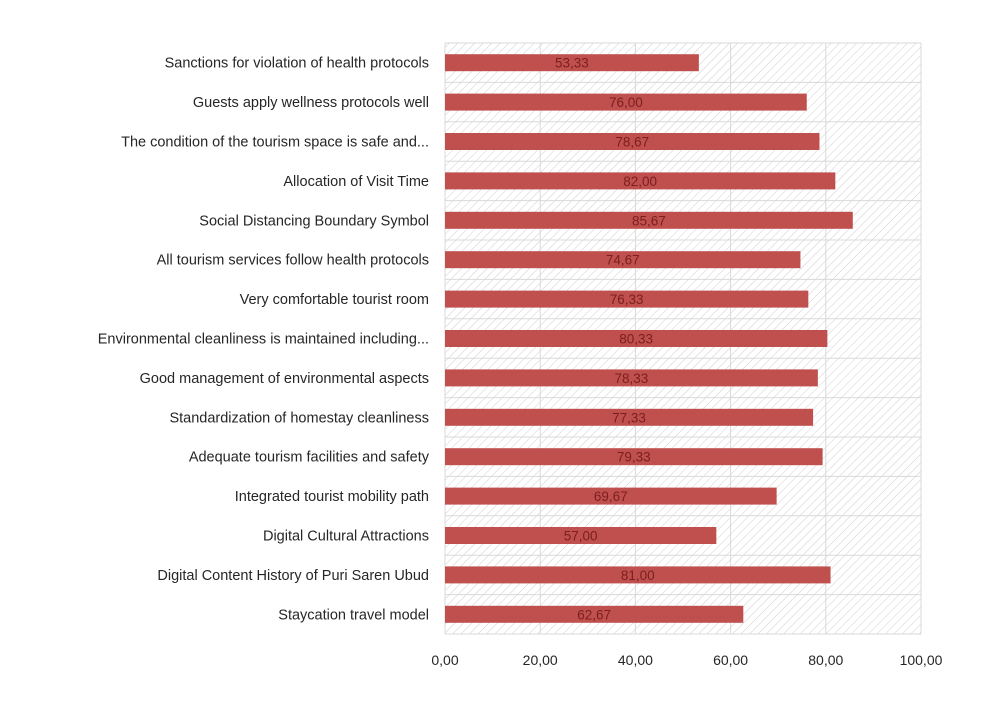 This screenshot has width=982, height=709. I want to click on bar-value-label: 76,00, so click(626, 102).